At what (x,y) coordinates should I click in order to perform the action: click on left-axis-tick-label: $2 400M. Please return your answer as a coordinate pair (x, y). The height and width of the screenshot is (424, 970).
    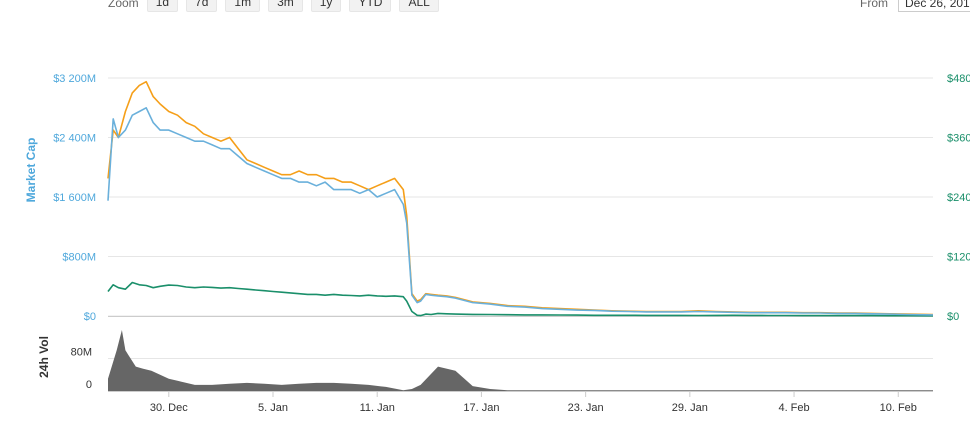
    Looking at the image, I should click on (74, 139).